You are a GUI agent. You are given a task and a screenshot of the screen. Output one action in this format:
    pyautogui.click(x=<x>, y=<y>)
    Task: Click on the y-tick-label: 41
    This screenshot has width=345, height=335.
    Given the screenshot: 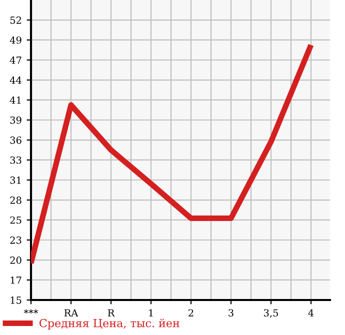 What is the action you would take?
    pyautogui.click(x=15, y=100)
    